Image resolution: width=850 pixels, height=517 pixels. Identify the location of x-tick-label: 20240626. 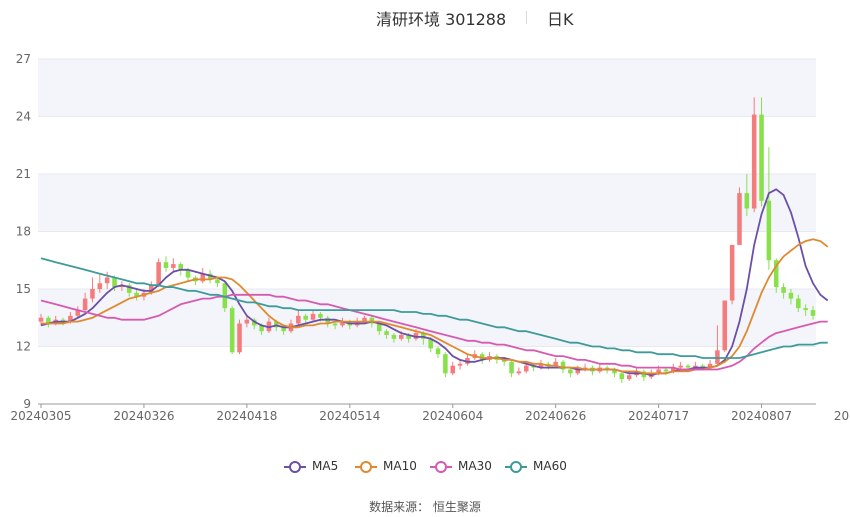
(555, 416).